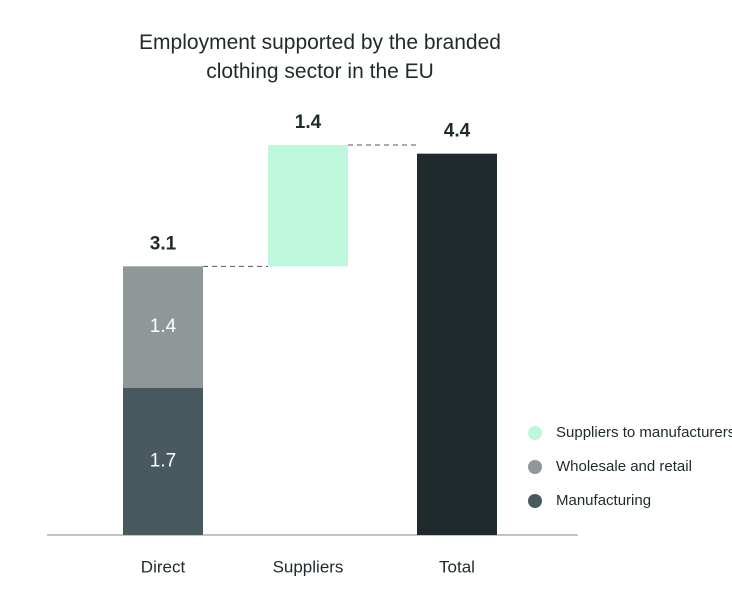  I want to click on legend-label: Manufacturing, so click(603, 500).